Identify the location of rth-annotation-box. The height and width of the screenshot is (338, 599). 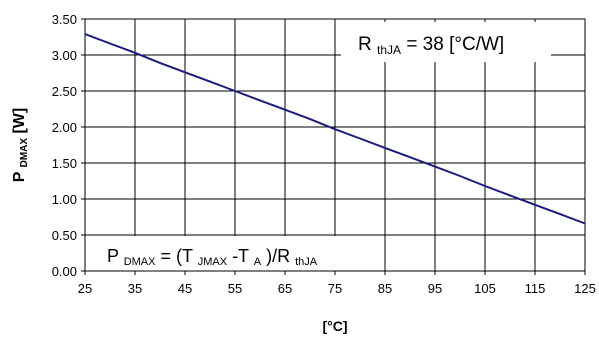
(446, 42).